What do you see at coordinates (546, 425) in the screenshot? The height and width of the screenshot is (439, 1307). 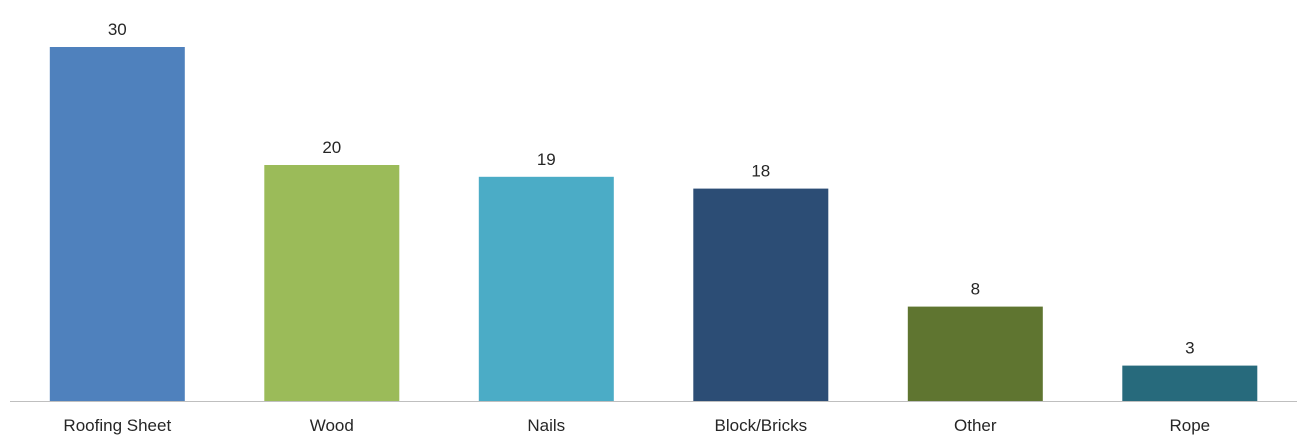 I see `category-label-nails: Nails` at bounding box center [546, 425].